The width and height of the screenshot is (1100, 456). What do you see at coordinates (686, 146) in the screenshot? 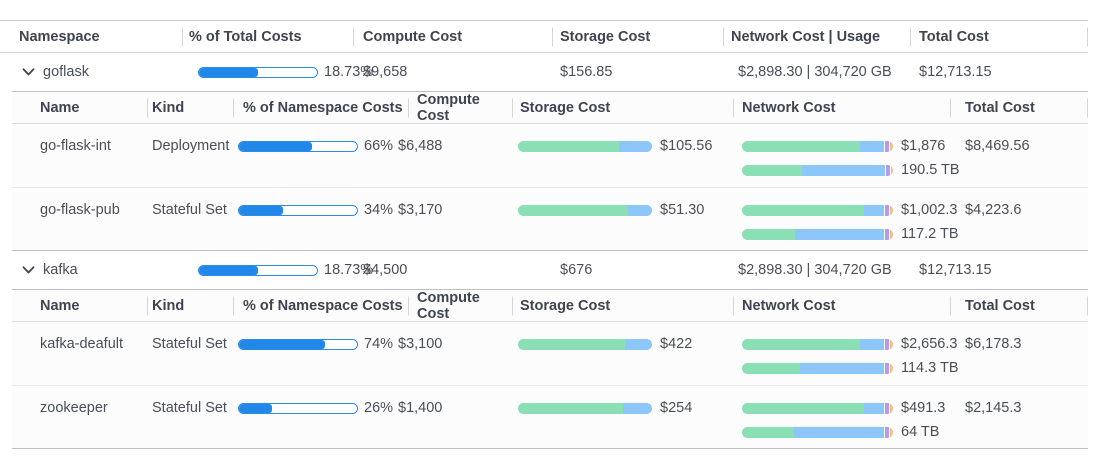
I see `storage-cost-value: $105.56` at bounding box center [686, 146].